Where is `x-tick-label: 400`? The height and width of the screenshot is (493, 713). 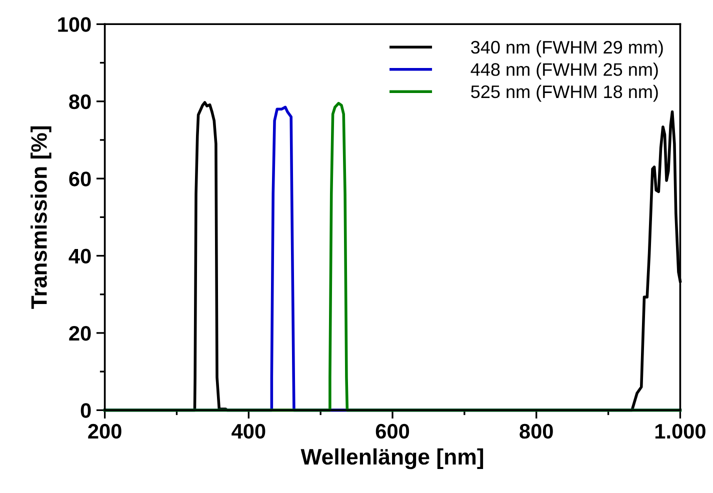 x-tick-label: 400 is located at coordinates (249, 431).